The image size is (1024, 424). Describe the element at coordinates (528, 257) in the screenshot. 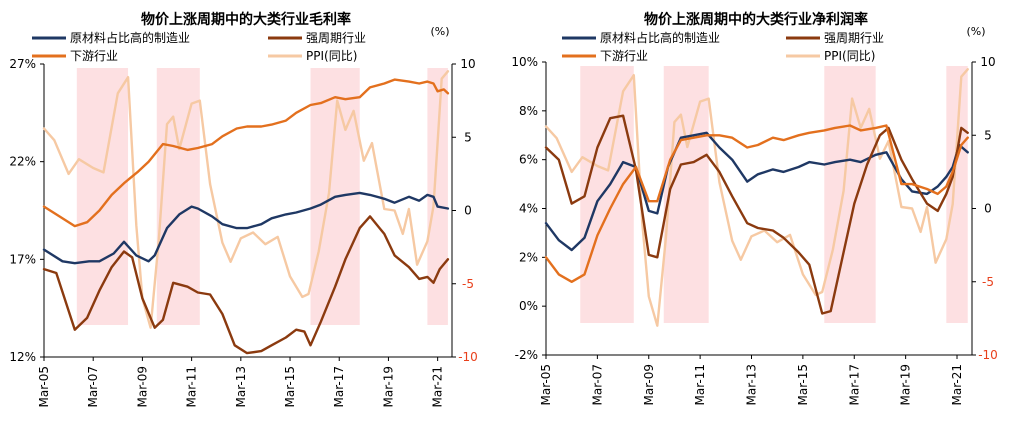

I see `left-y-tick-label: 2%` at that location.